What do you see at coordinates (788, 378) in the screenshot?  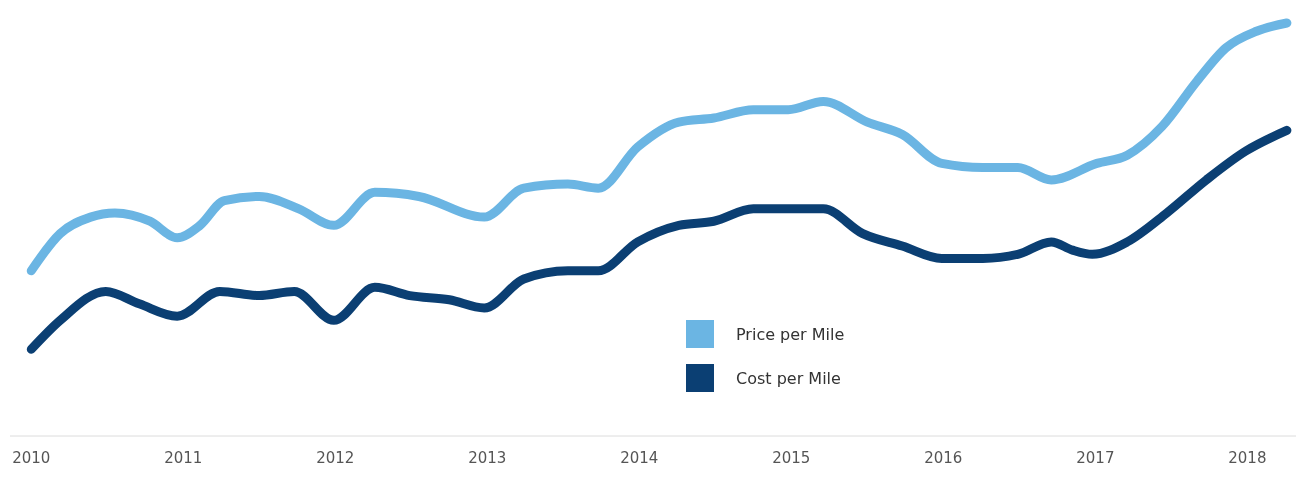 I see `legend-label: Cost per Mile` at bounding box center [788, 378].